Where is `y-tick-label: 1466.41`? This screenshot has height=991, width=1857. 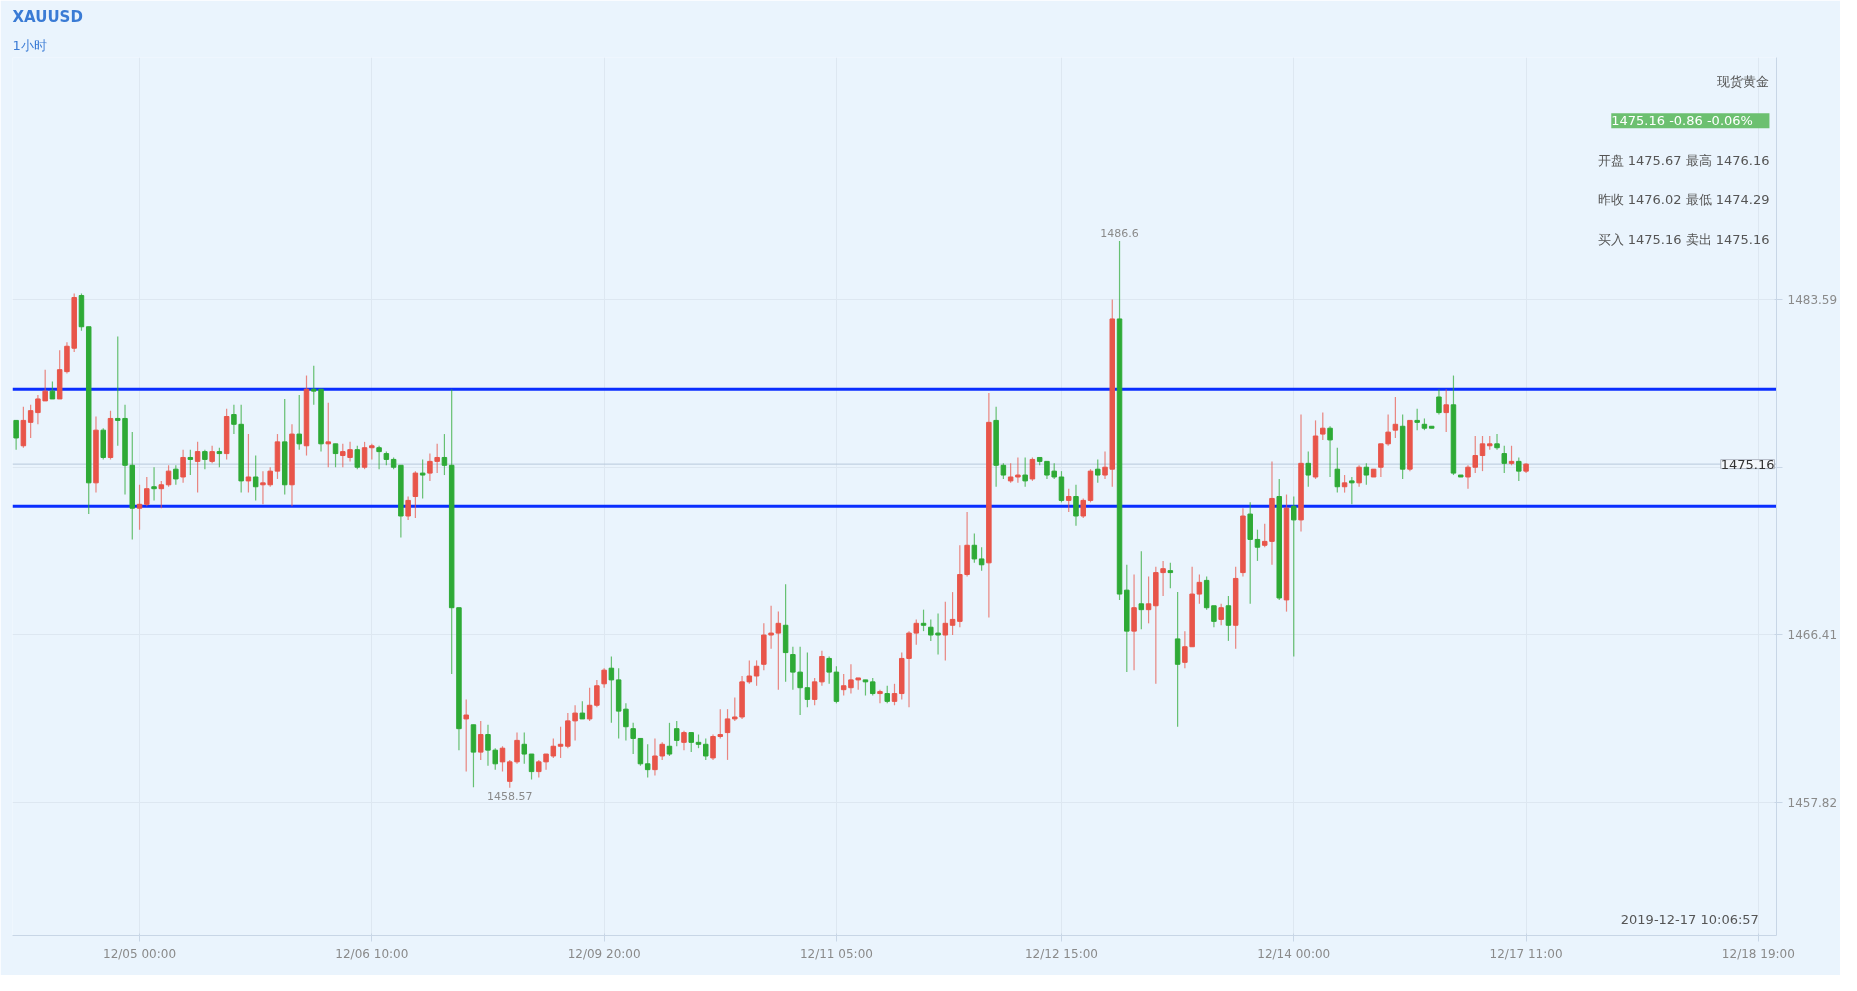
y-tick-label: 1466.41 is located at coordinates (1812, 635).